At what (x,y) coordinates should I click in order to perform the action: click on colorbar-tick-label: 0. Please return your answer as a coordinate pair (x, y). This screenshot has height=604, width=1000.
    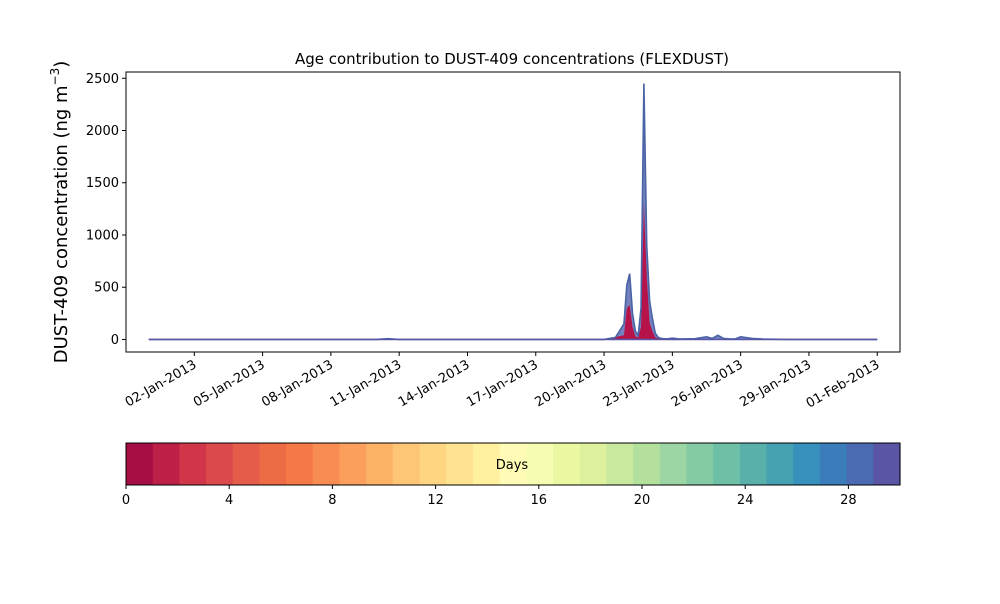
    Looking at the image, I should click on (126, 500).